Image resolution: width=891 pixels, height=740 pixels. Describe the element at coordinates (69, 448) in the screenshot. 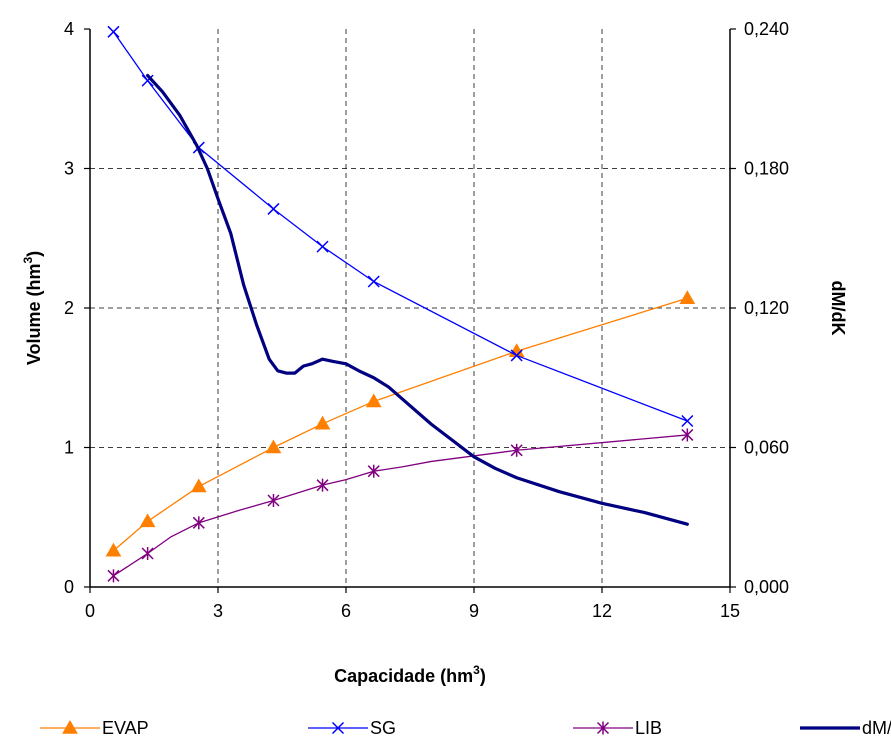

I see `y-tick-label: 1` at that location.